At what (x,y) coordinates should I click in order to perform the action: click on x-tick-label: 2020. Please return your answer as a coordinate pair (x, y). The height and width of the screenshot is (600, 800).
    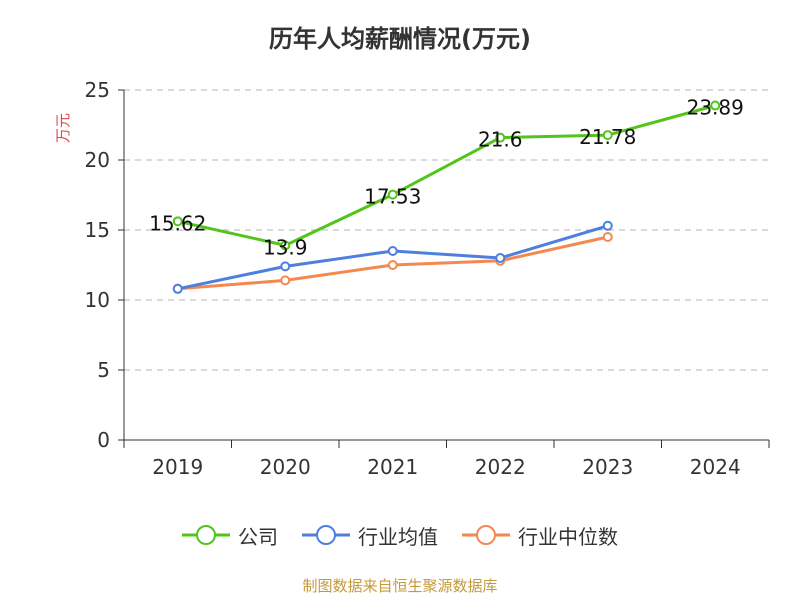
    Looking at the image, I should click on (285, 467).